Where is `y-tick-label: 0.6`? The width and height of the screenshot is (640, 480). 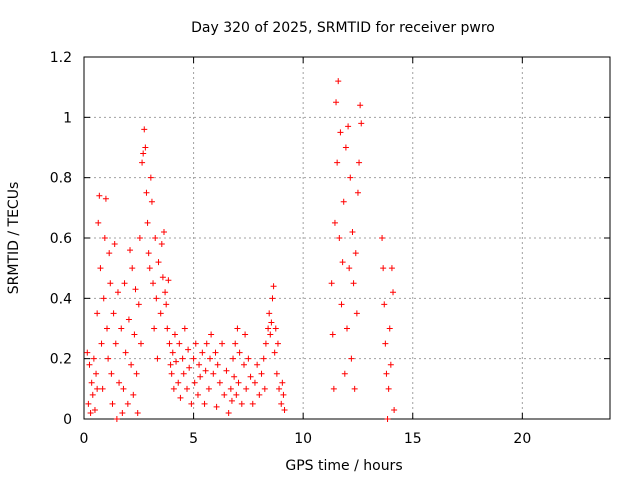 y-tick-label: 0.6 is located at coordinates (61, 239).